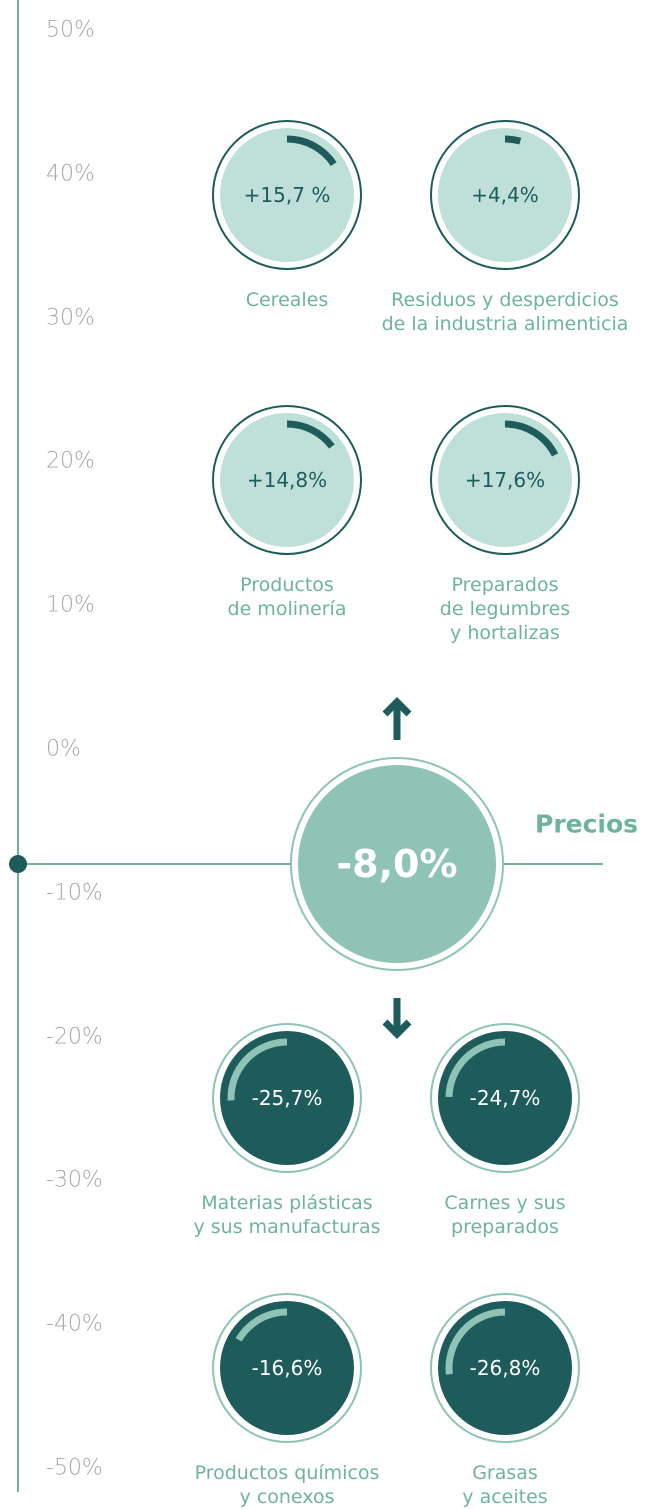  I want to click on y-tick-label: -20%, so click(74, 1037).